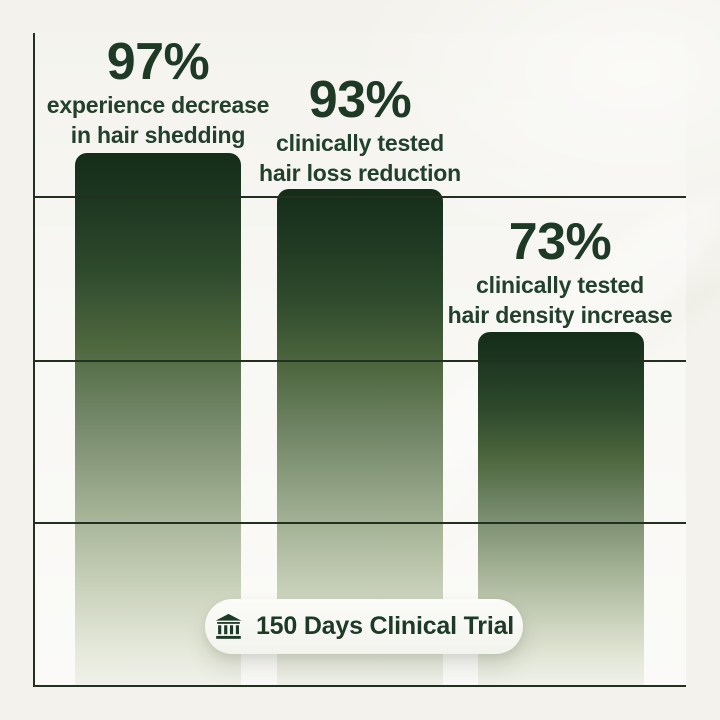 The width and height of the screenshot is (720, 720). What do you see at coordinates (359, 197) in the screenshot?
I see `gridline-top` at bounding box center [359, 197].